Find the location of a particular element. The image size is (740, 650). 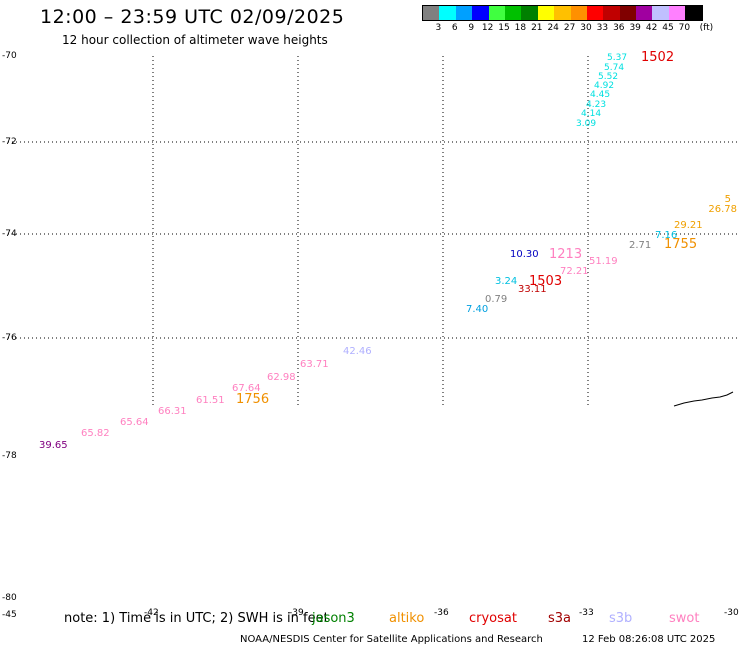

legend-label: 9 is located at coordinates (471, 28).